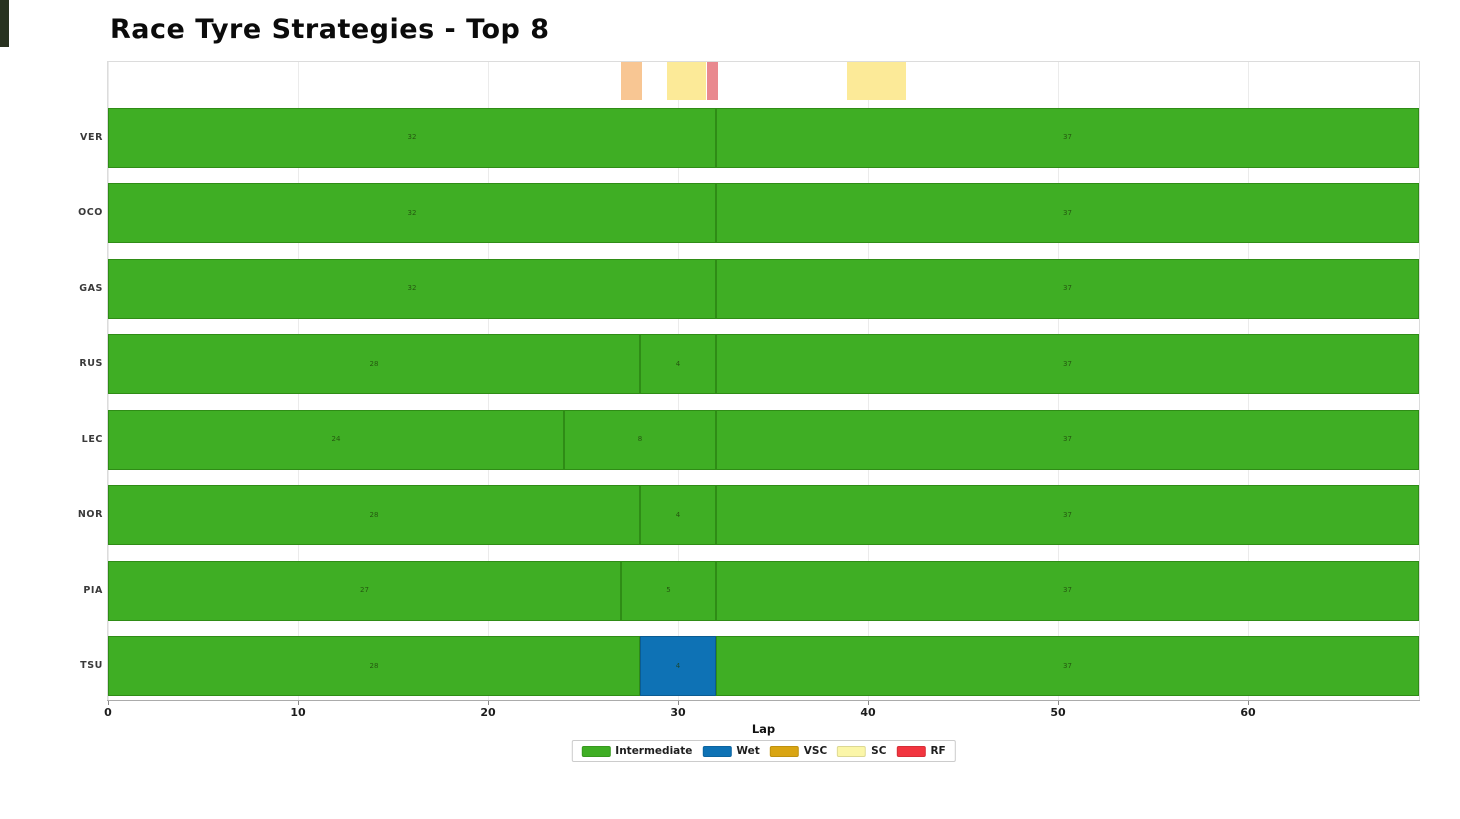  I want to click on stint-laps-label: 5, so click(668, 590).